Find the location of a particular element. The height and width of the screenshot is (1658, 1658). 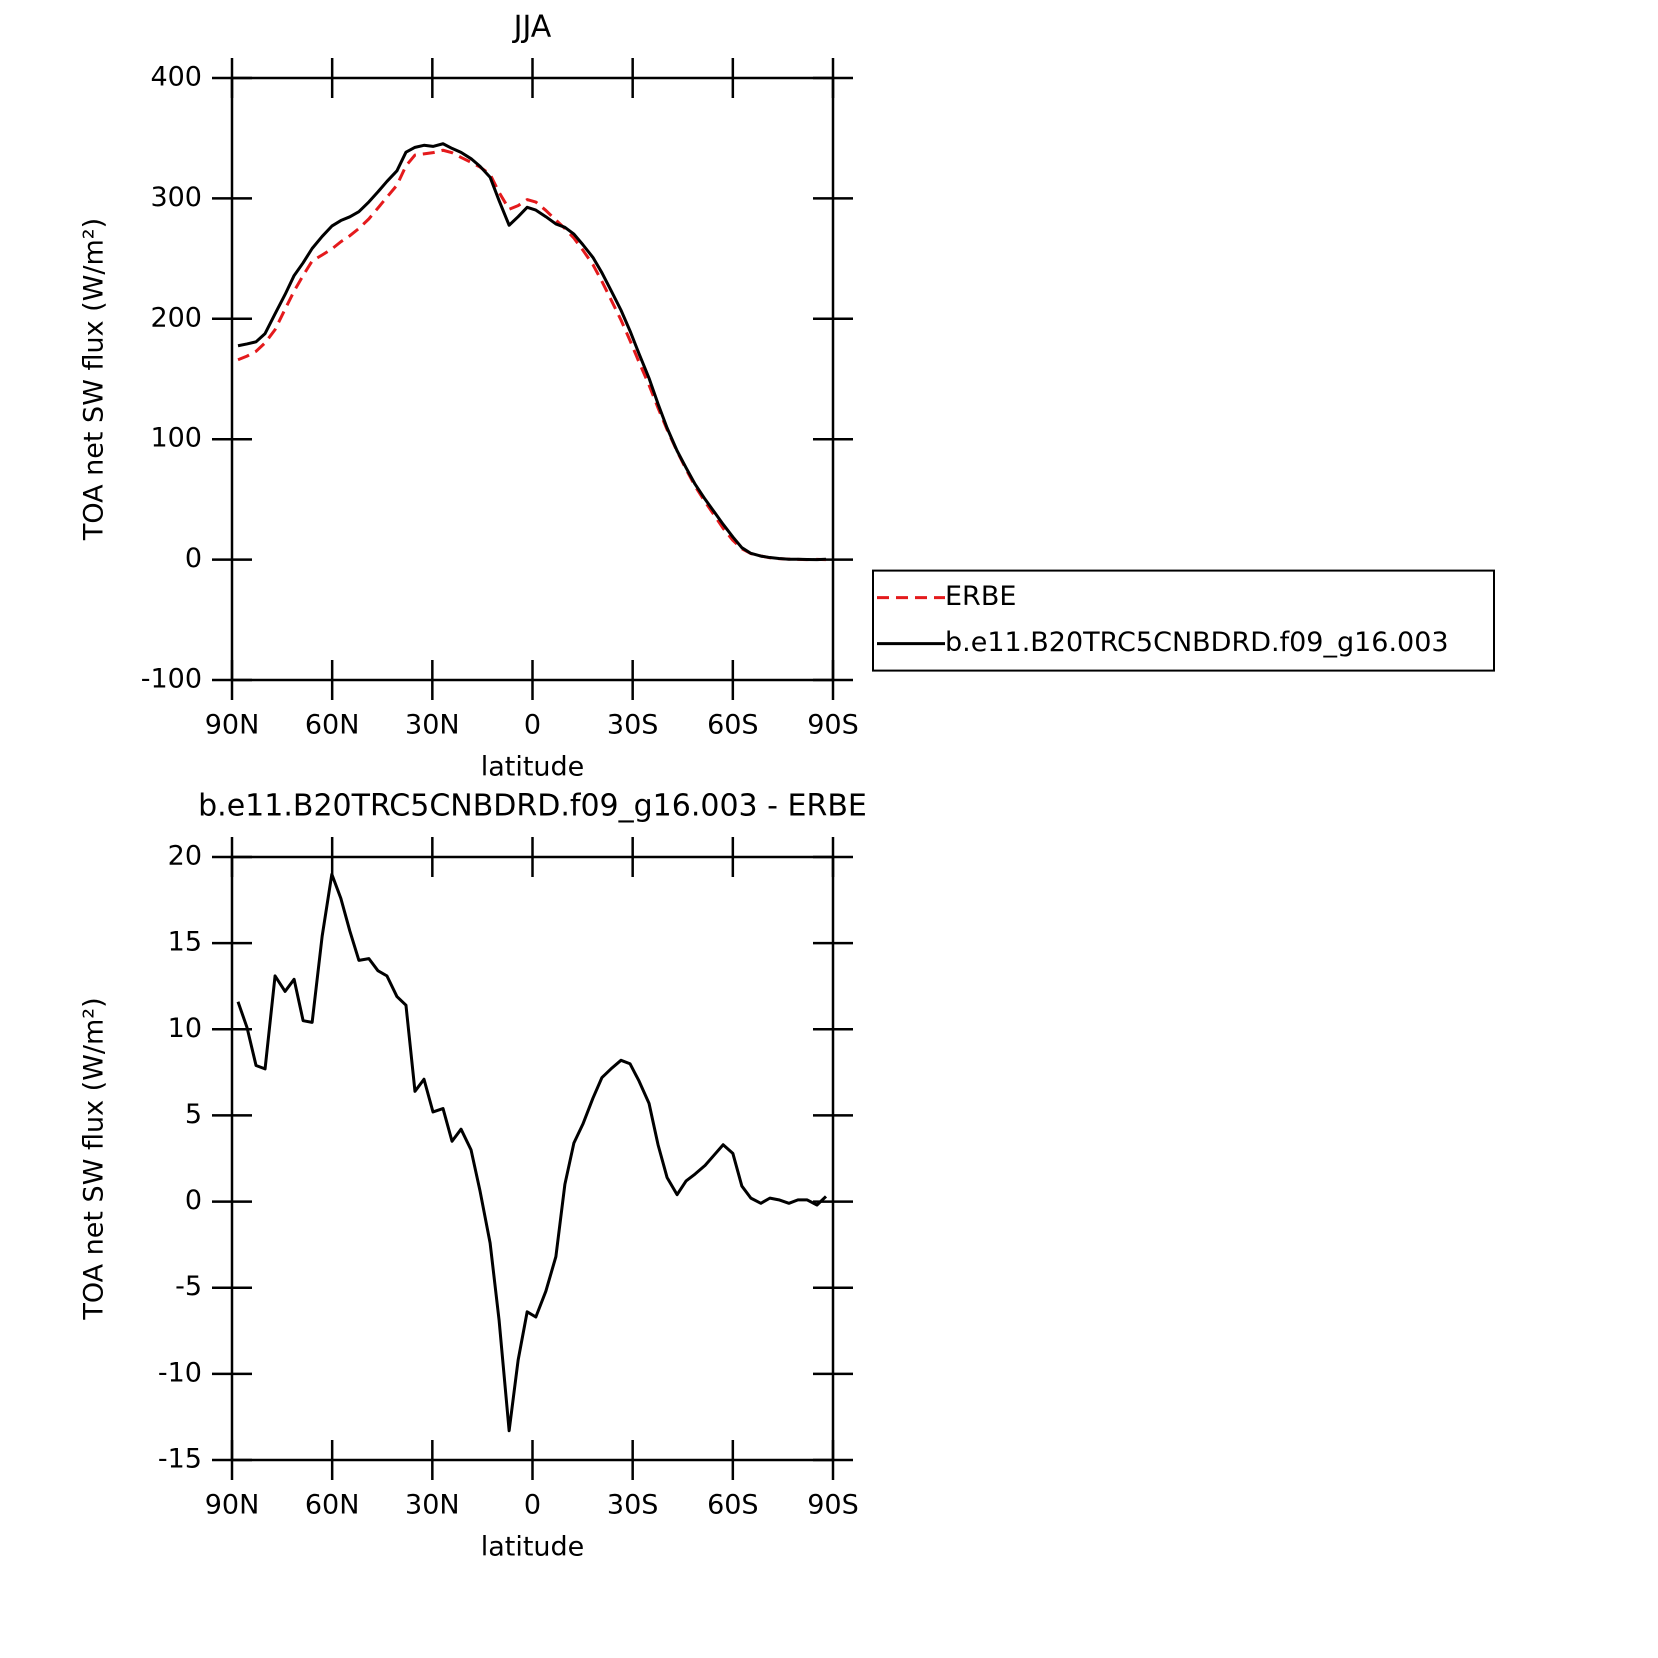

y-tick-label: -10 is located at coordinates (180, 1372).